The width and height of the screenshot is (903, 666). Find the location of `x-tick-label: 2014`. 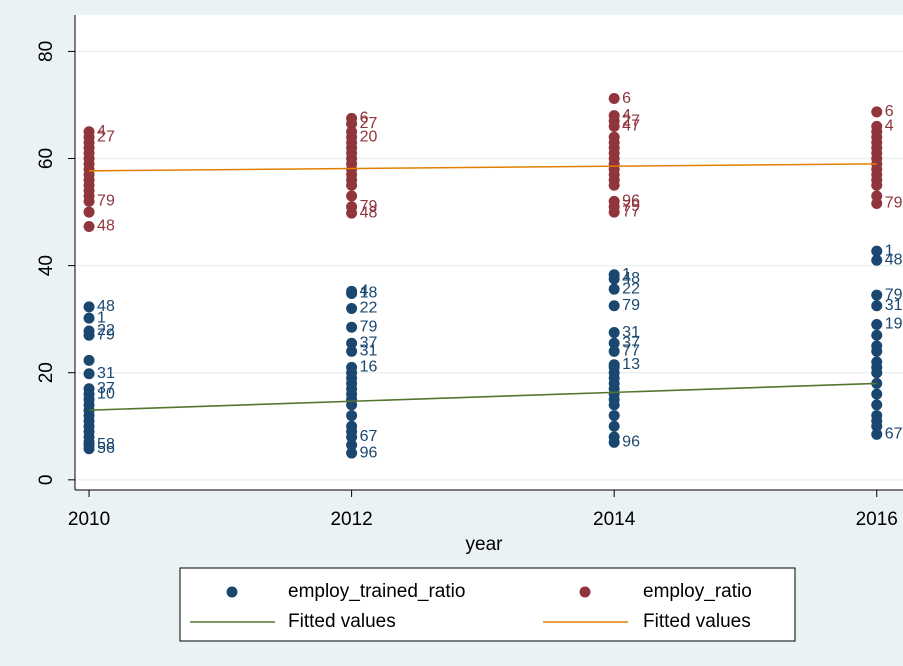

x-tick-label: 2014 is located at coordinates (614, 519).